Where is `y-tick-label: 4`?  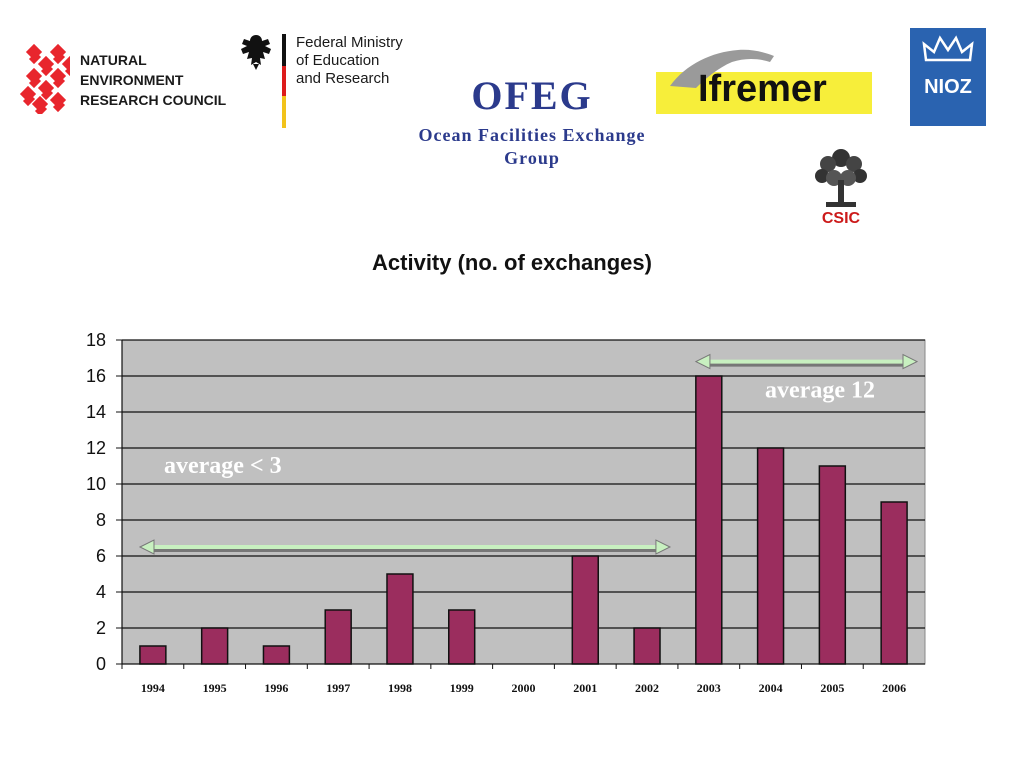
y-tick-label: 4 is located at coordinates (101, 592).